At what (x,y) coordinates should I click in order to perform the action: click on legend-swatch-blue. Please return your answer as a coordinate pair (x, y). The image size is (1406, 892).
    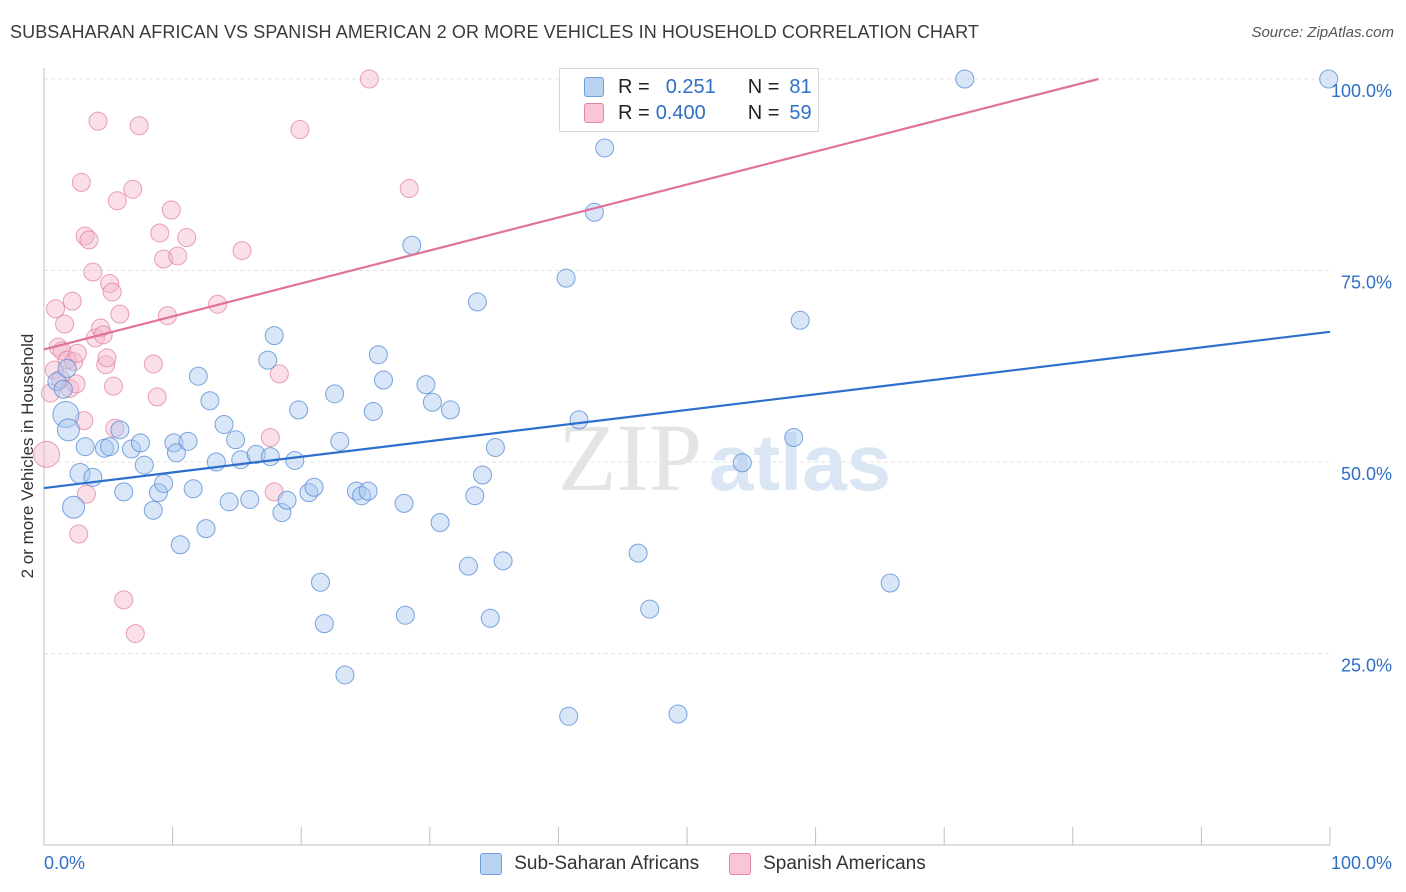
    Looking at the image, I should click on (491, 864).